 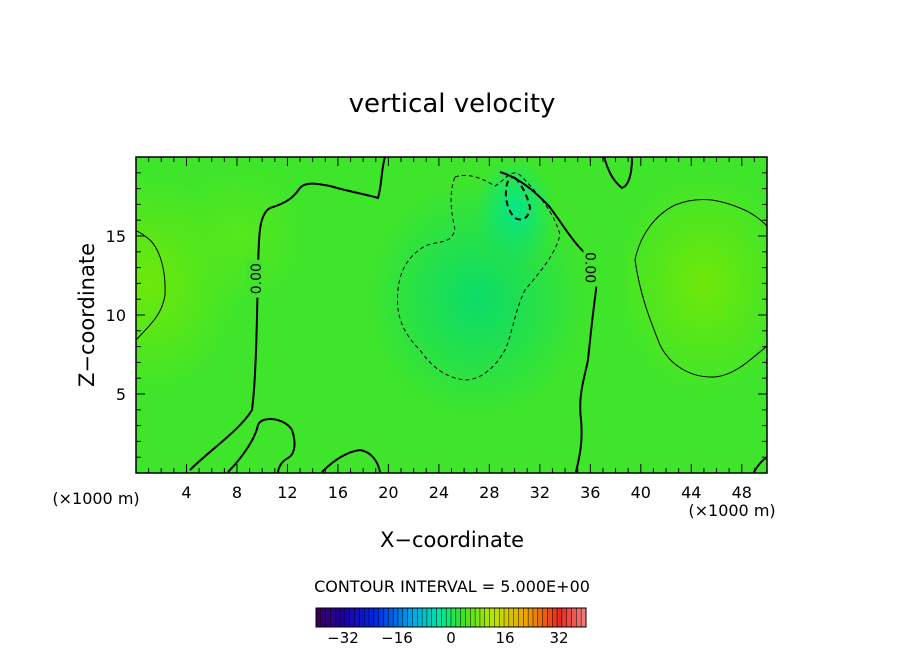 I want to click on x-unit-right: (×1000 m), so click(x=731, y=510).